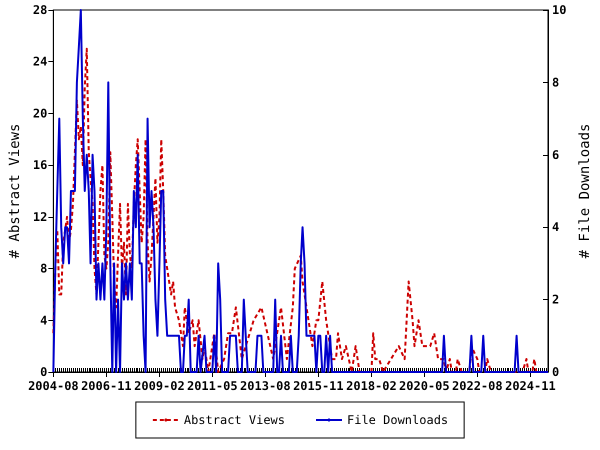 The width and height of the screenshot is (600, 450). I want to click on y-tick-label: 24, so click(40, 61).